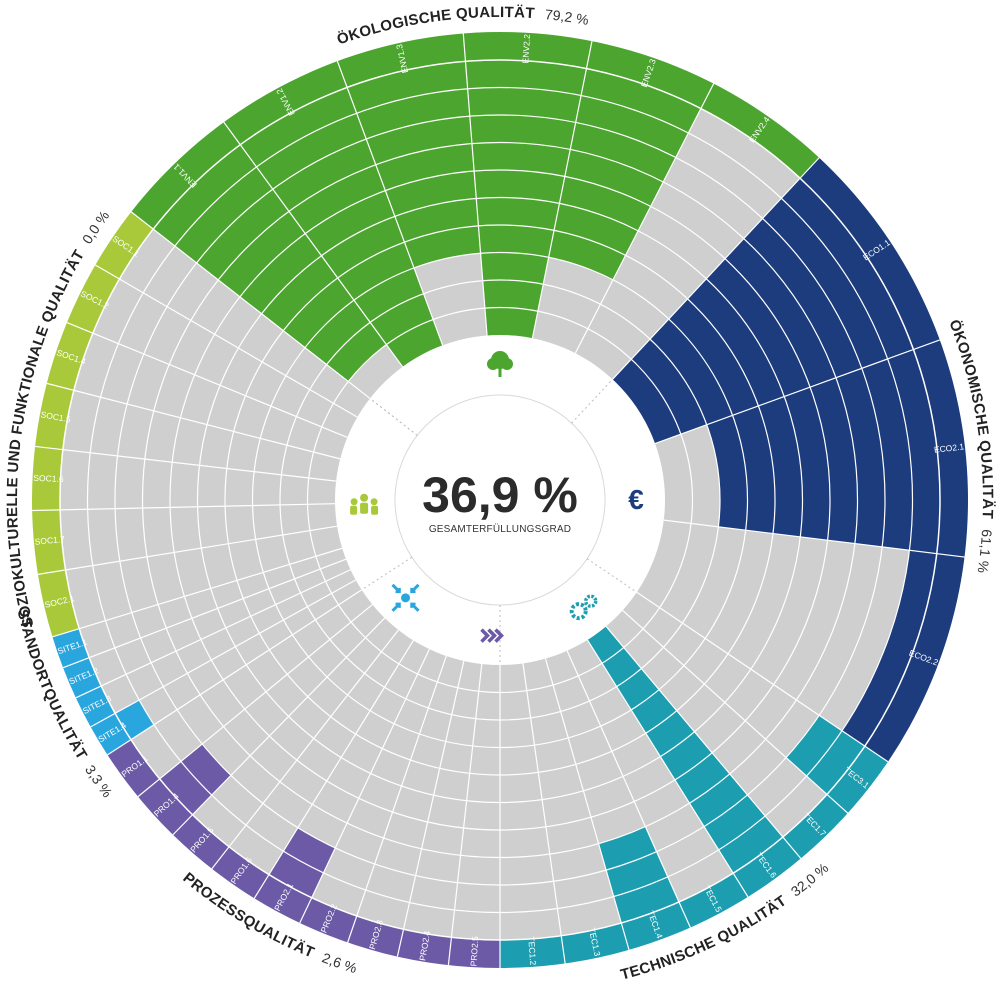 The width and height of the screenshot is (1000, 1000). I want to click on gears-icon, so click(583, 607).